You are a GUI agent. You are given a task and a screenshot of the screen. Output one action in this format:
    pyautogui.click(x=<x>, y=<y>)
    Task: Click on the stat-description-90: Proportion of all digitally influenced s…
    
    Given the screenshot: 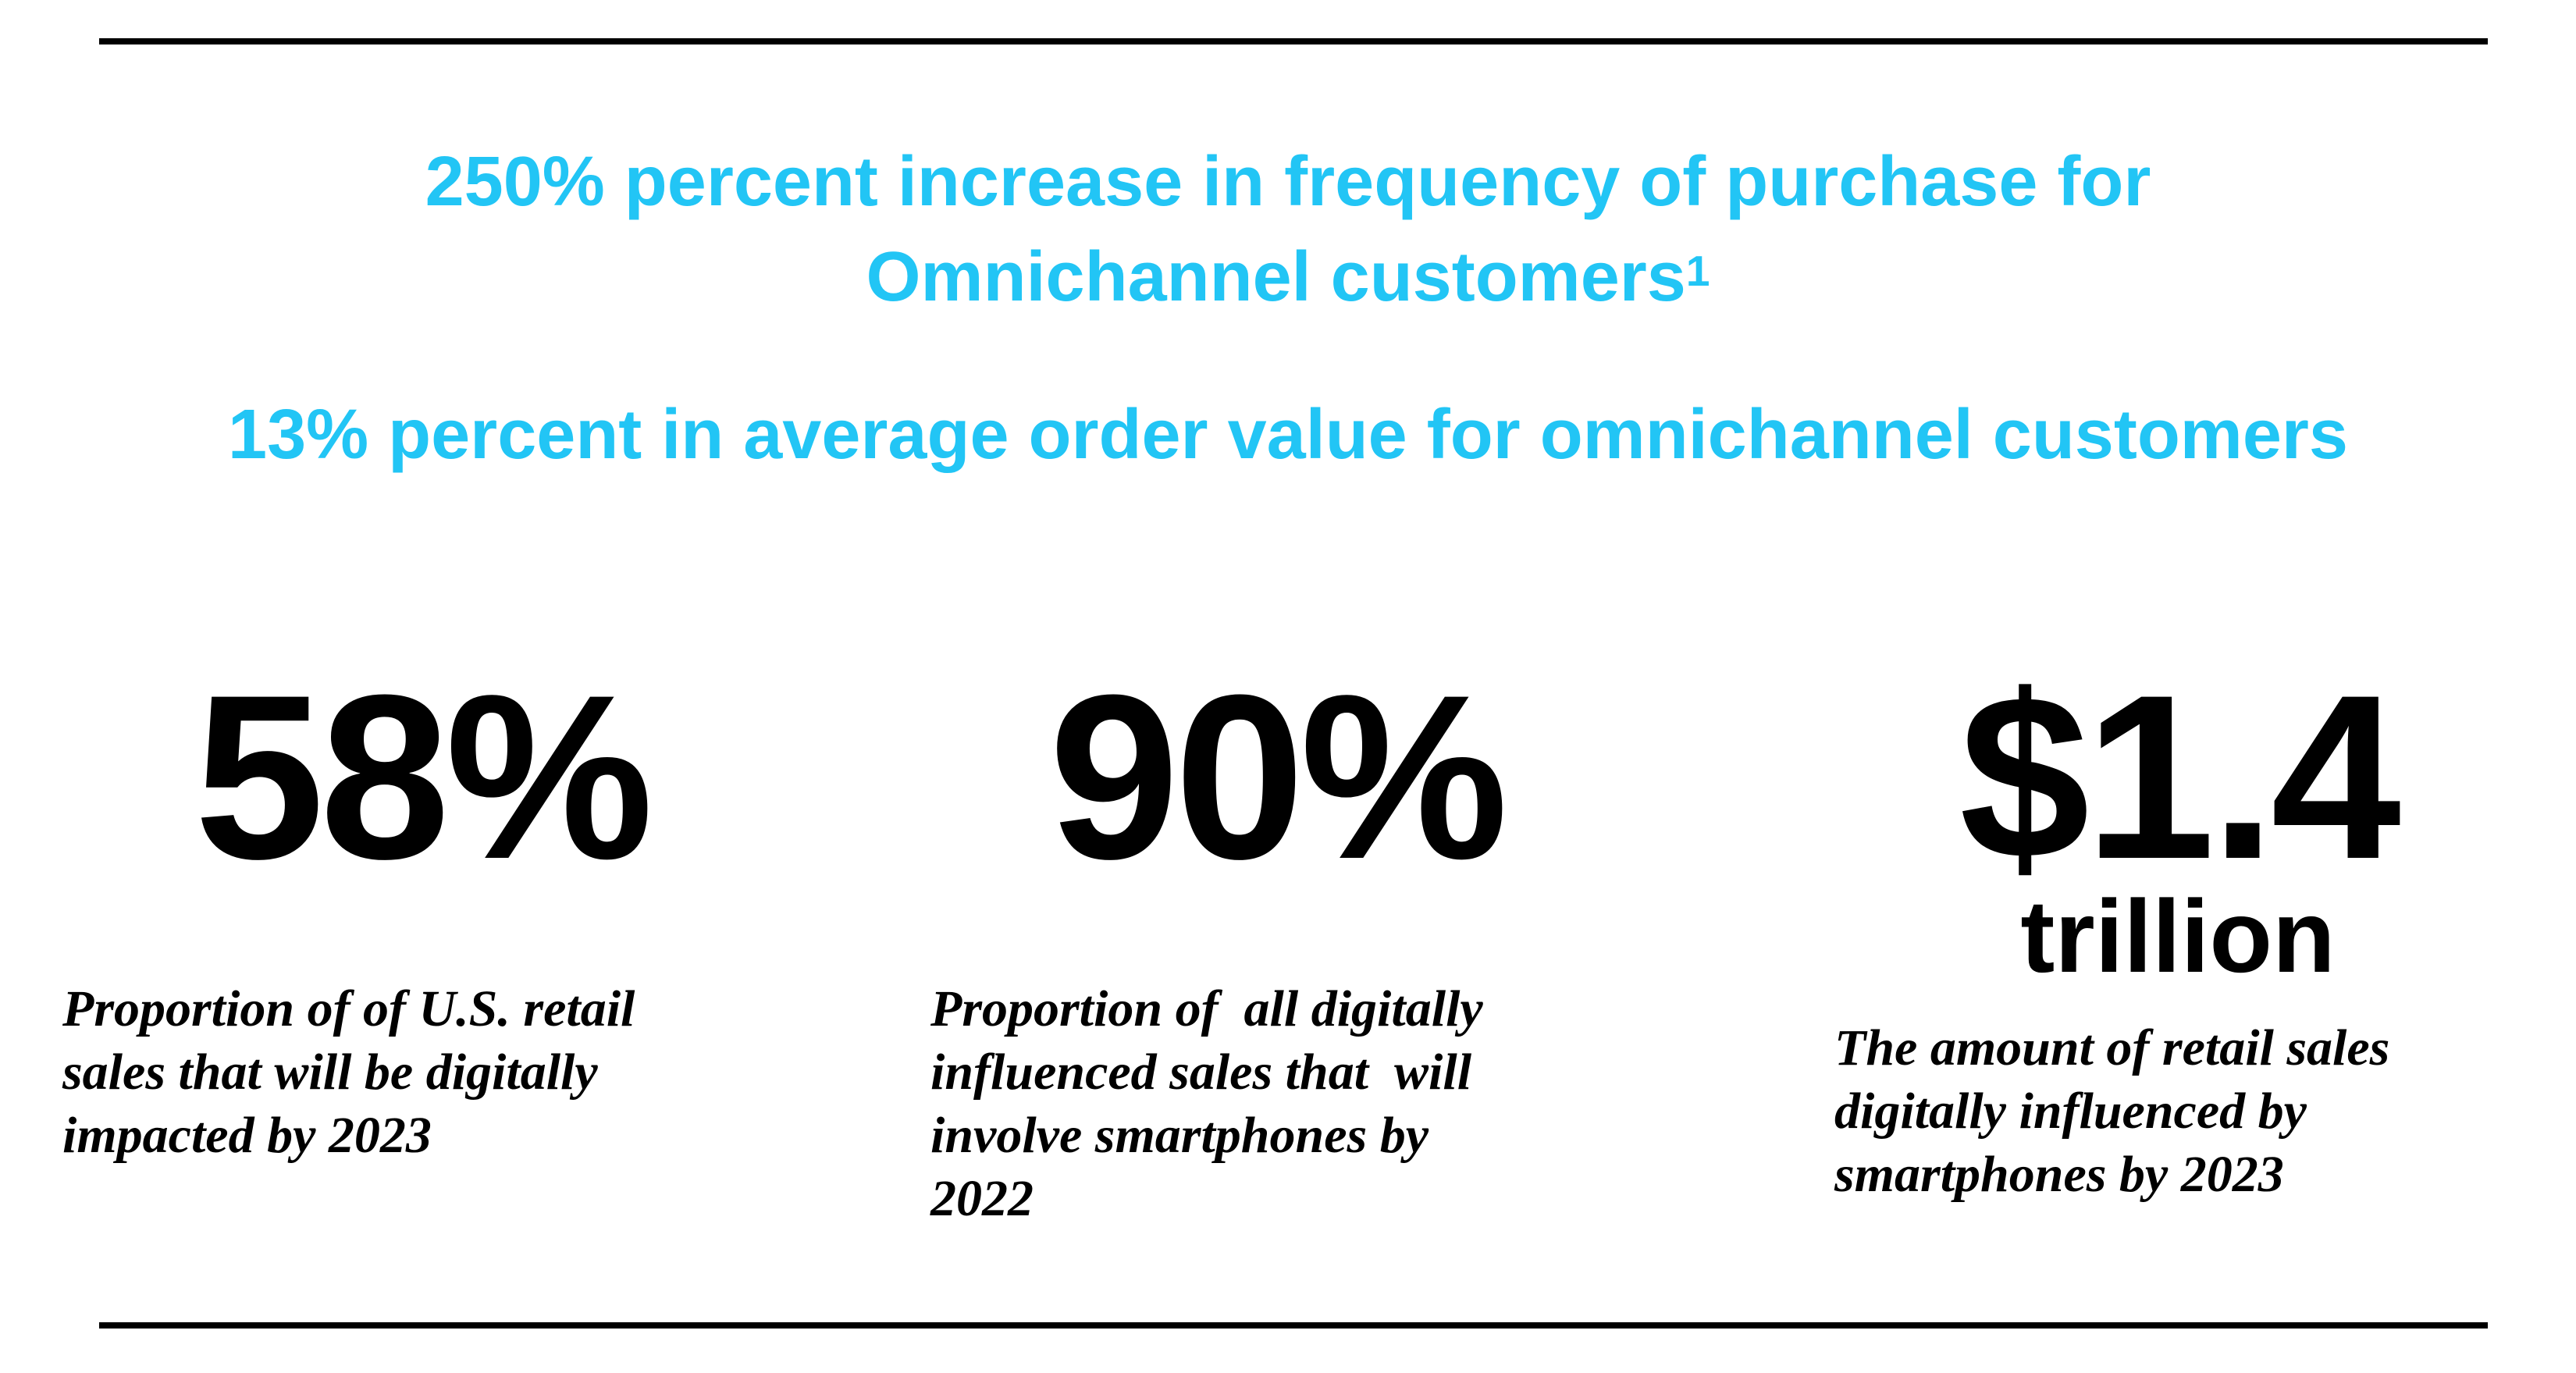 What is the action you would take?
    pyautogui.click(x=1206, y=1103)
    